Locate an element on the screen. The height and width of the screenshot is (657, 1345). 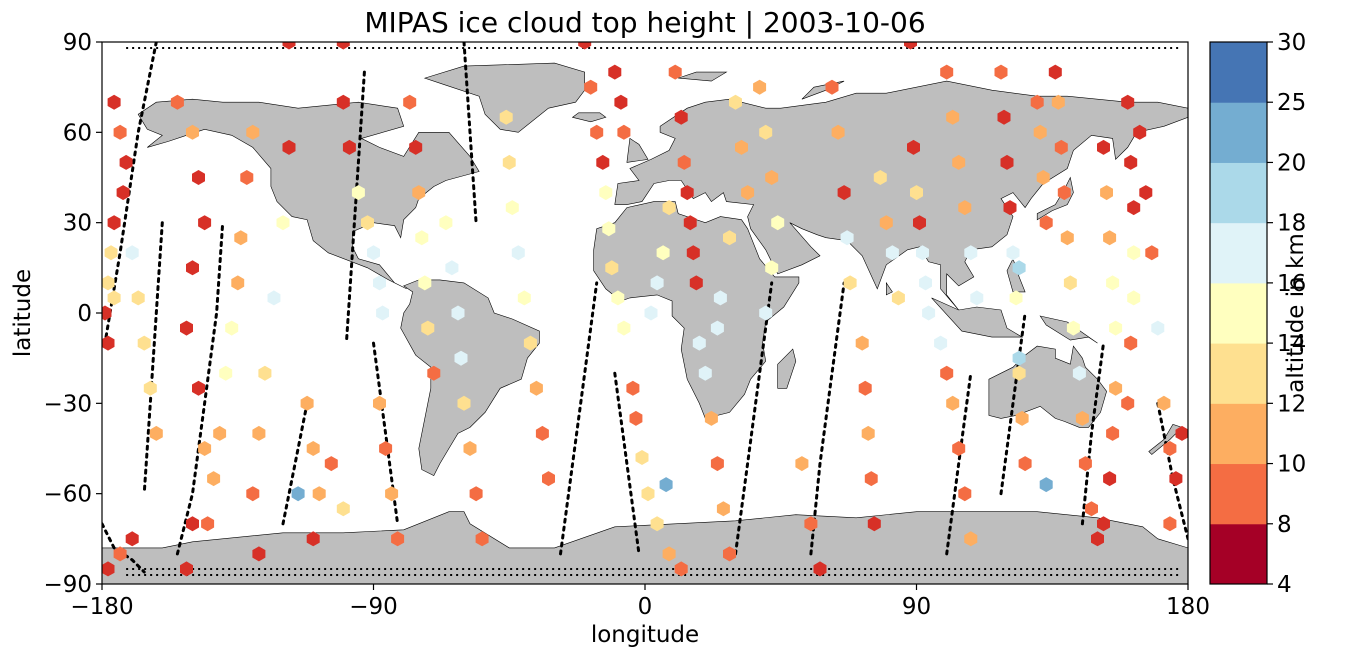
x-tick-label: 0 is located at coordinates (645, 607).